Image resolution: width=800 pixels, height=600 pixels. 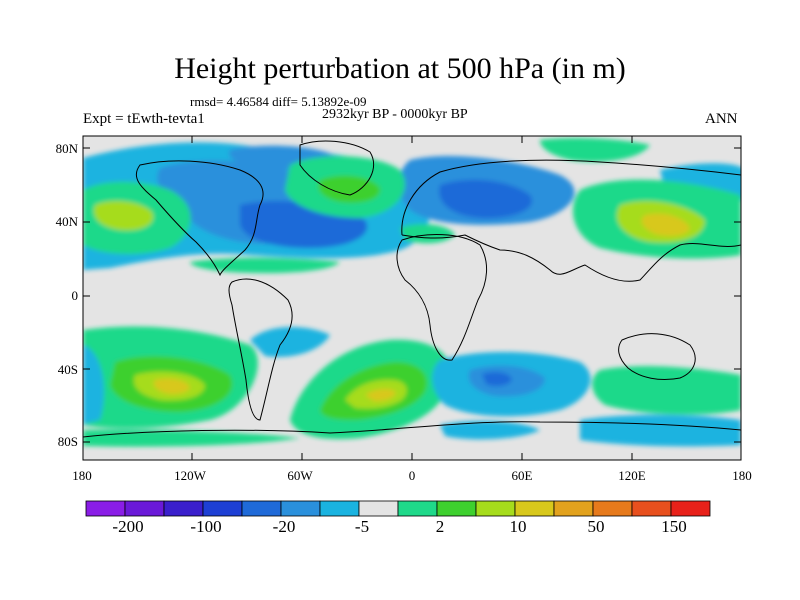 I want to click on greenland-coast, so click(x=337, y=168).